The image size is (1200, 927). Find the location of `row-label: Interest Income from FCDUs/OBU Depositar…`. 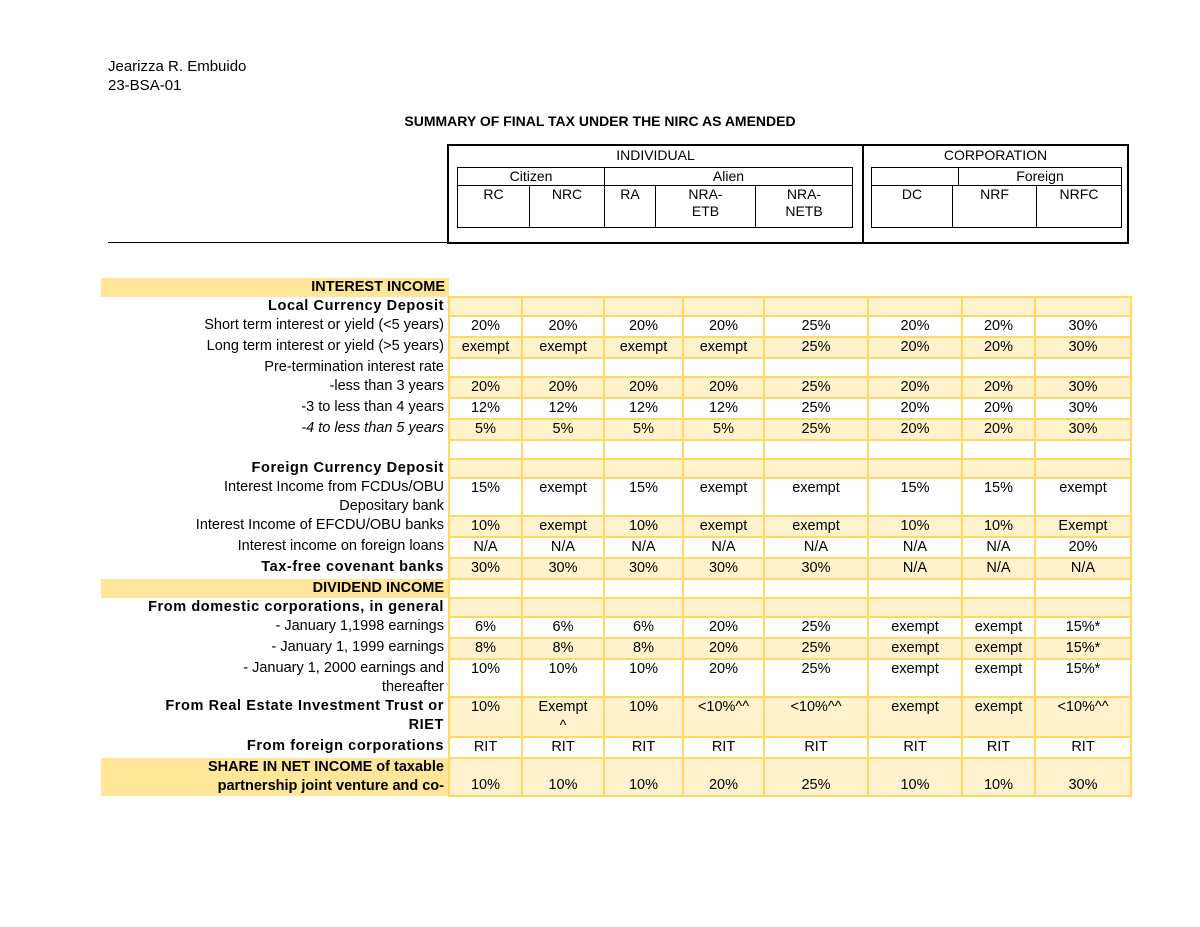

row-label: Interest Income from FCDUs/OBU Depositar… is located at coordinates (334, 496).